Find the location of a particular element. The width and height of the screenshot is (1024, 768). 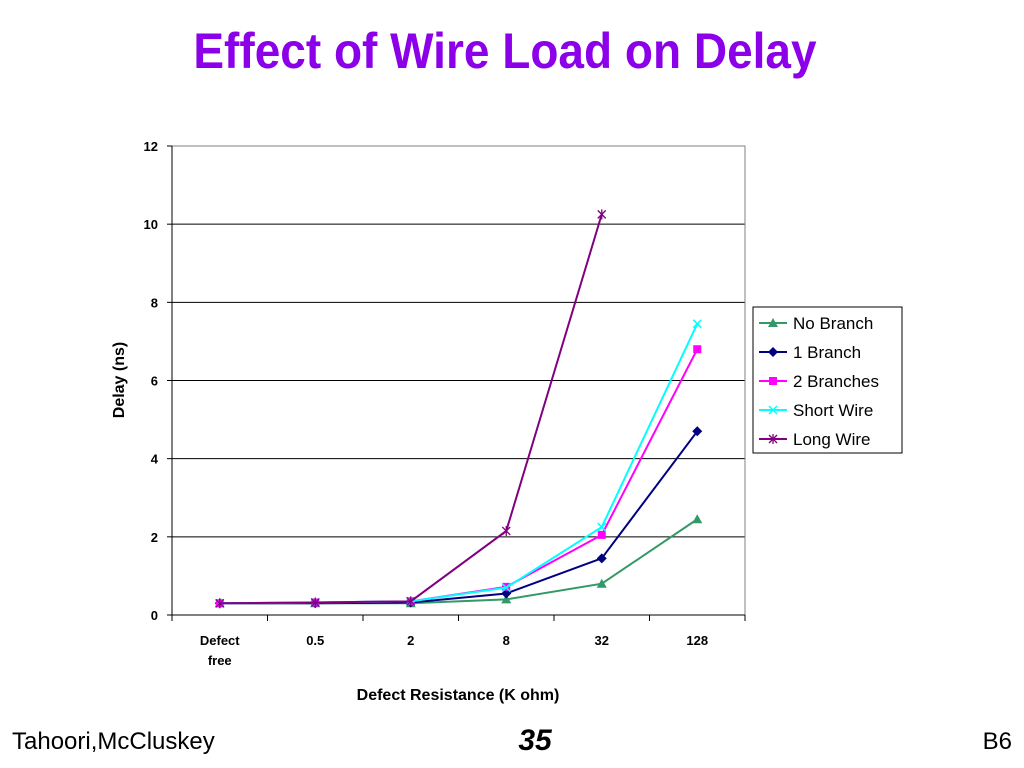

legend-item-short-wire: Short Wire is located at coordinates (816, 410).